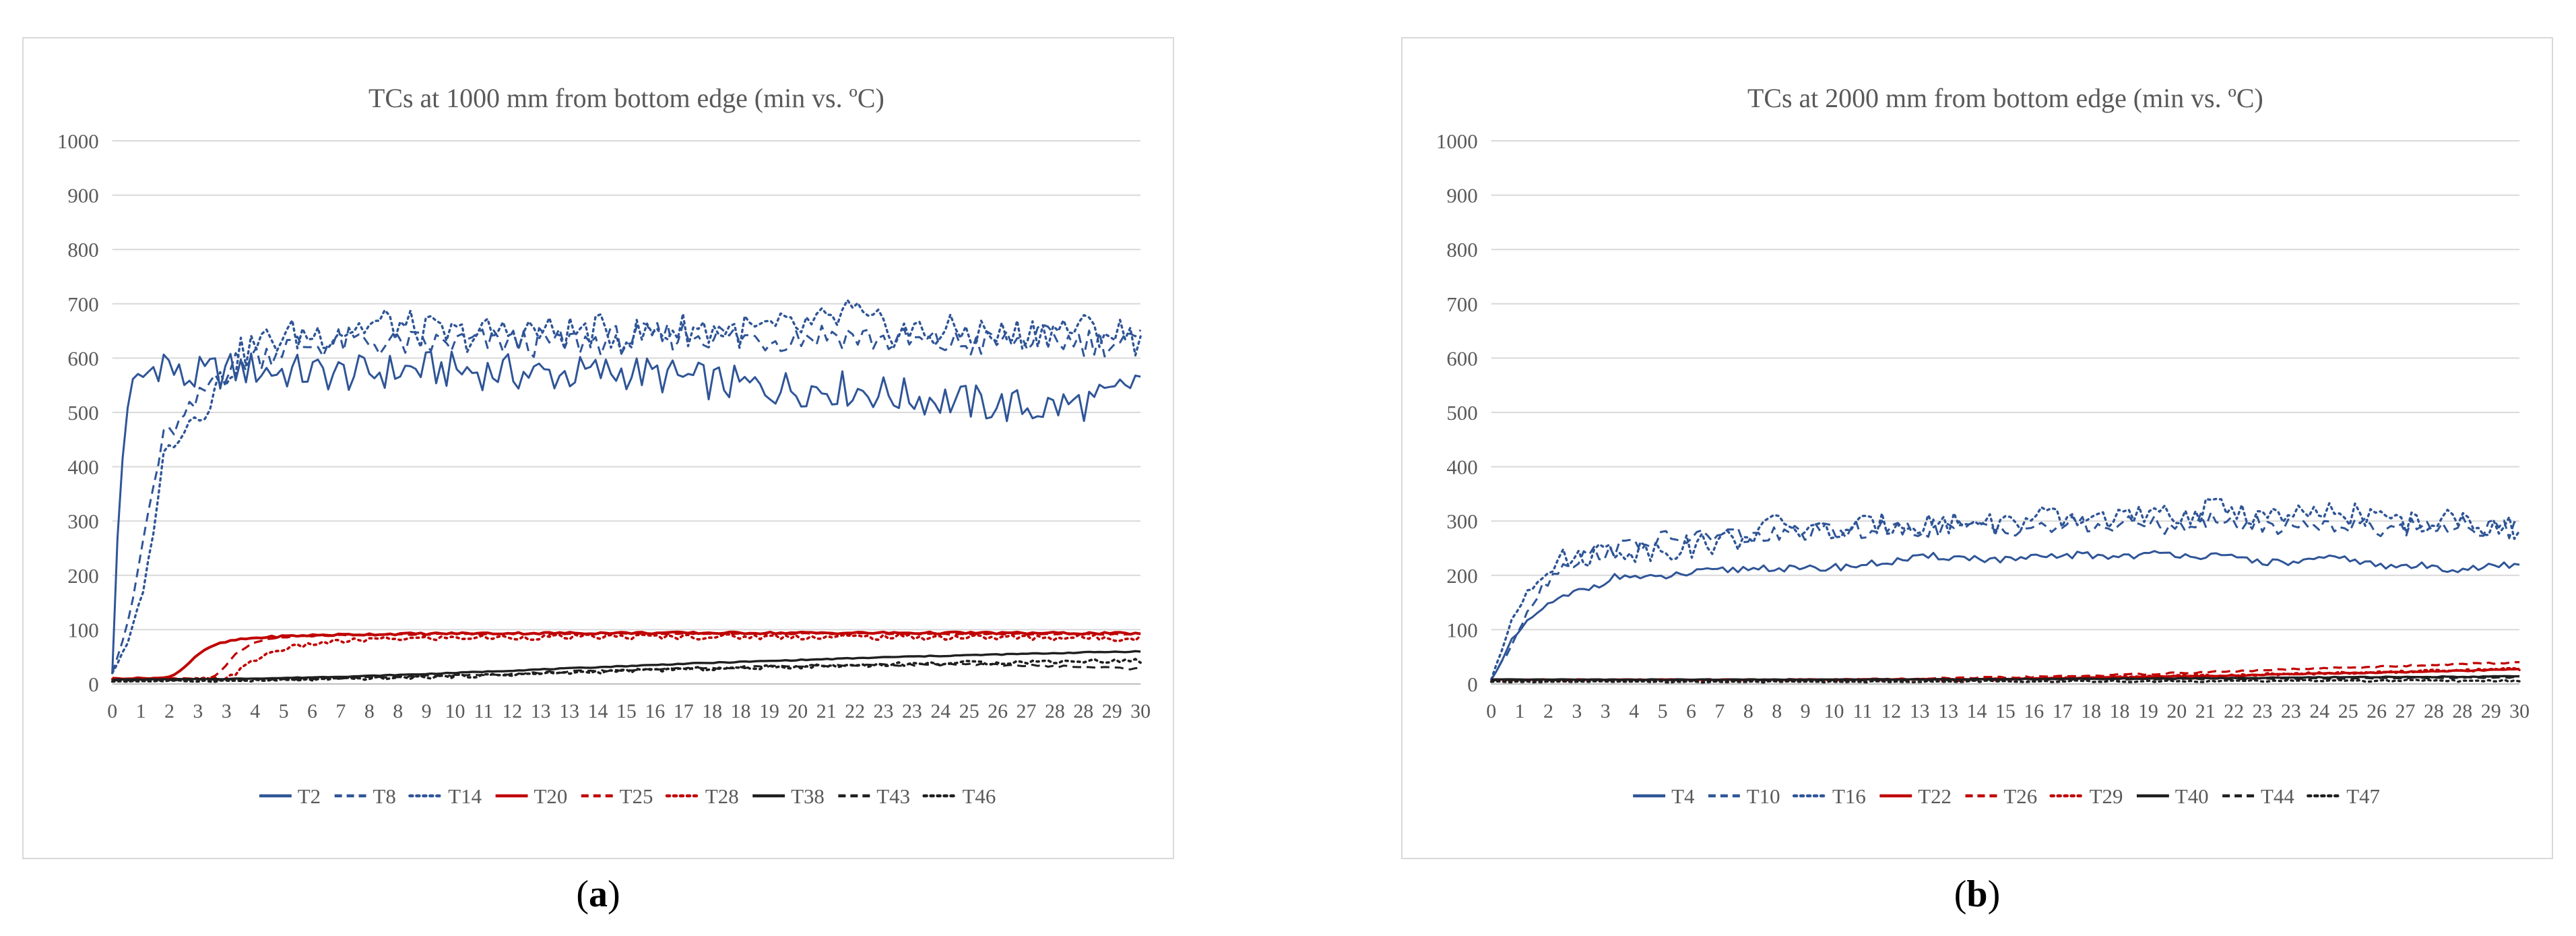 The image size is (2576, 936). What do you see at coordinates (1461, 467) in the screenshot?
I see `y-tick-label: 400` at bounding box center [1461, 467].